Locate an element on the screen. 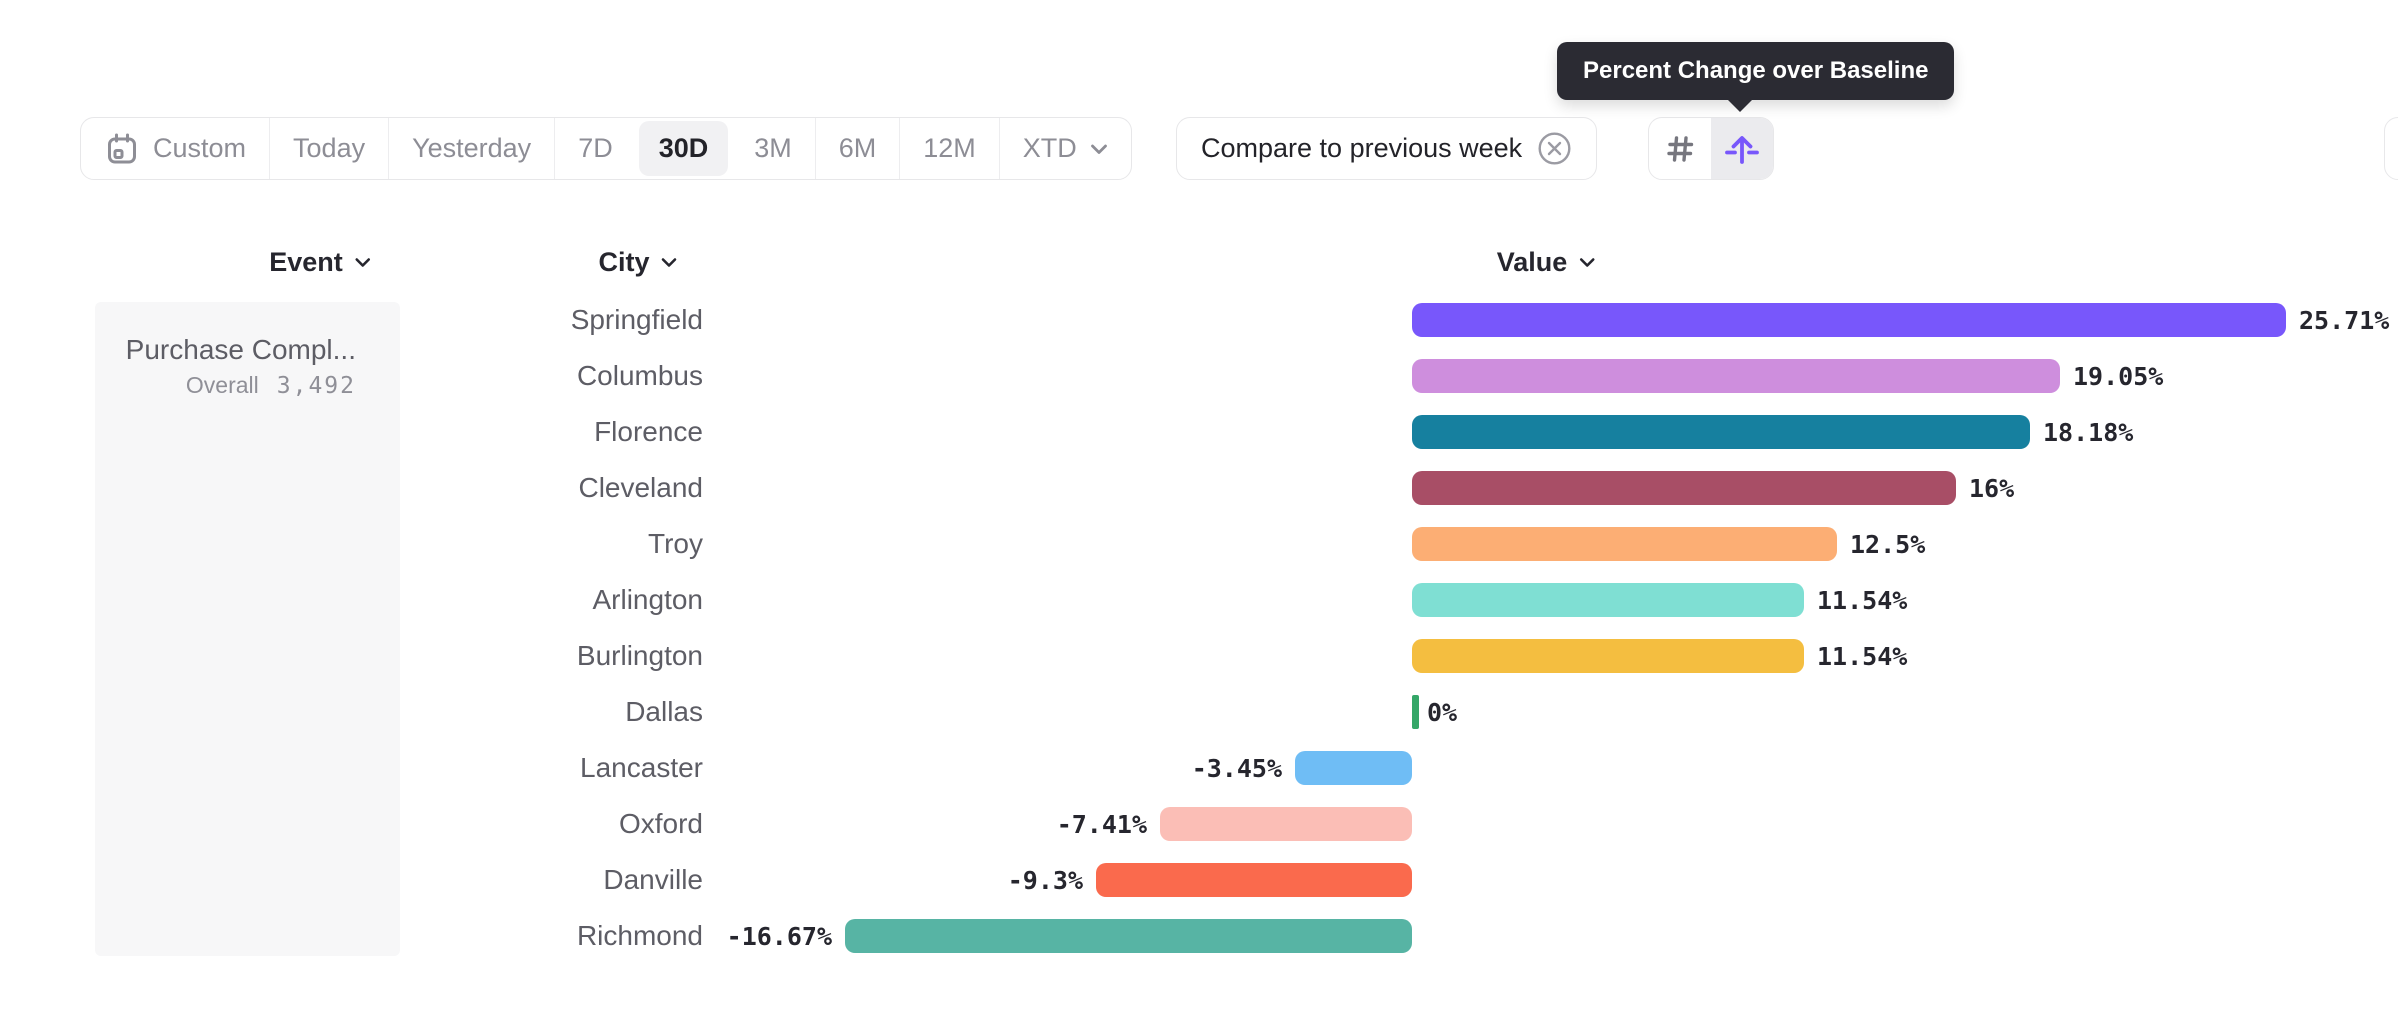 The height and width of the screenshot is (1022, 2398). date-range-3m: 3M is located at coordinates (773, 148).